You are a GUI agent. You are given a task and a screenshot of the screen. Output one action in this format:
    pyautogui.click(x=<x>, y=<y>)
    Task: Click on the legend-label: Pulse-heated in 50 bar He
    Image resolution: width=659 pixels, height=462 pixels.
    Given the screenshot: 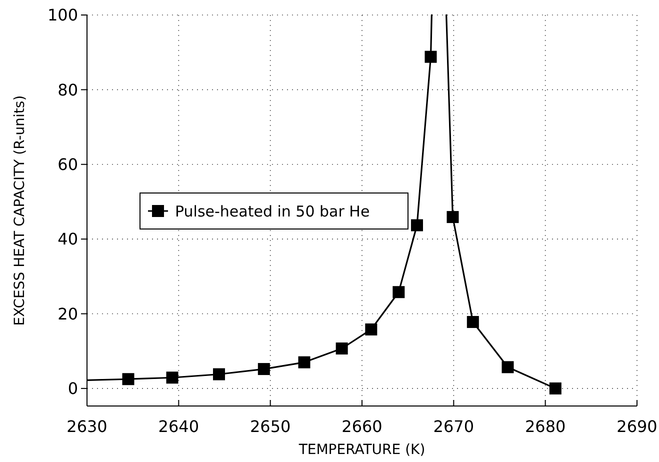 What is the action you would take?
    pyautogui.click(x=272, y=211)
    